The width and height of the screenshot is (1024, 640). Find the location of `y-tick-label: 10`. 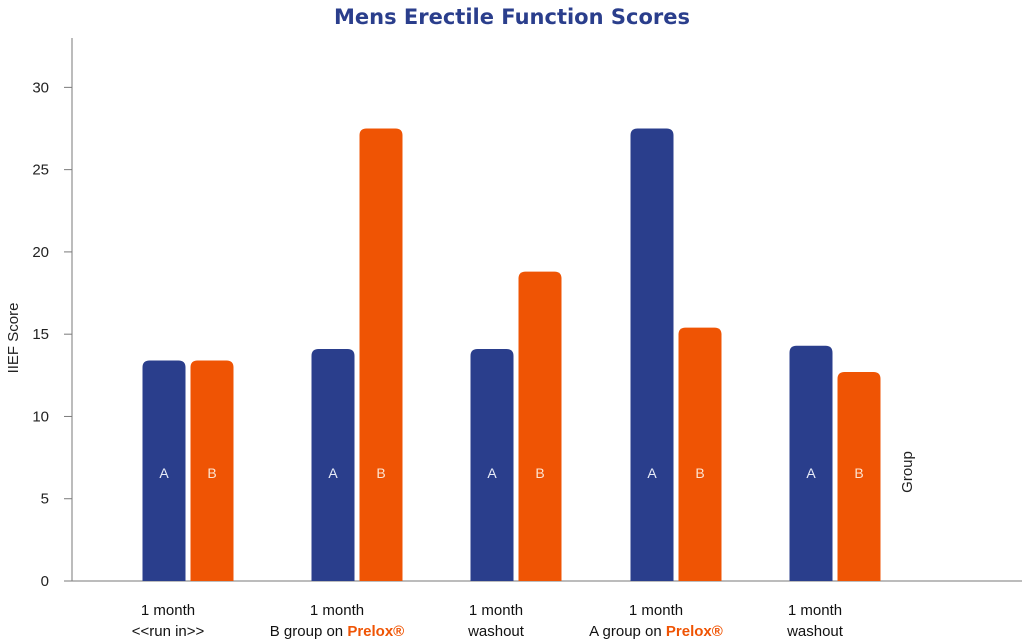

y-tick-label: 10 is located at coordinates (40, 416).